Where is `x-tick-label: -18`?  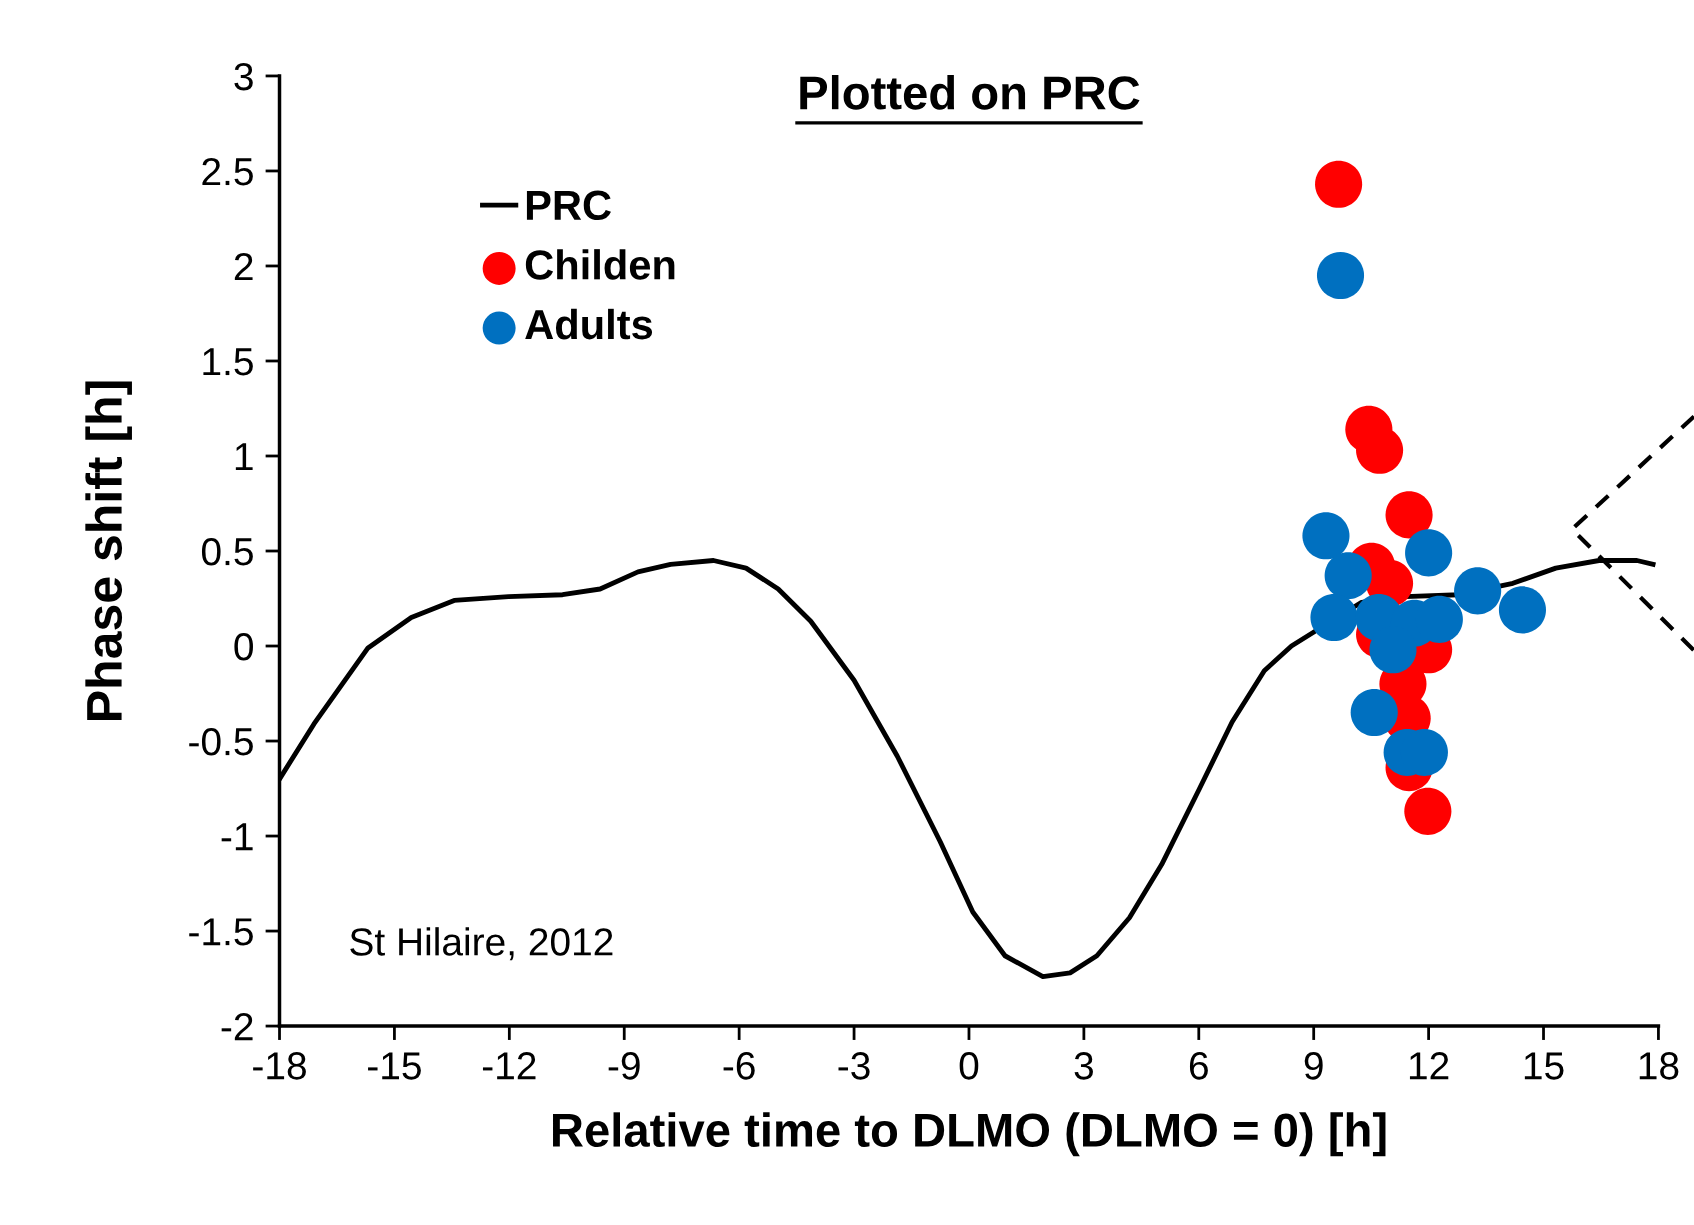 x-tick-label: -18 is located at coordinates (279, 1066).